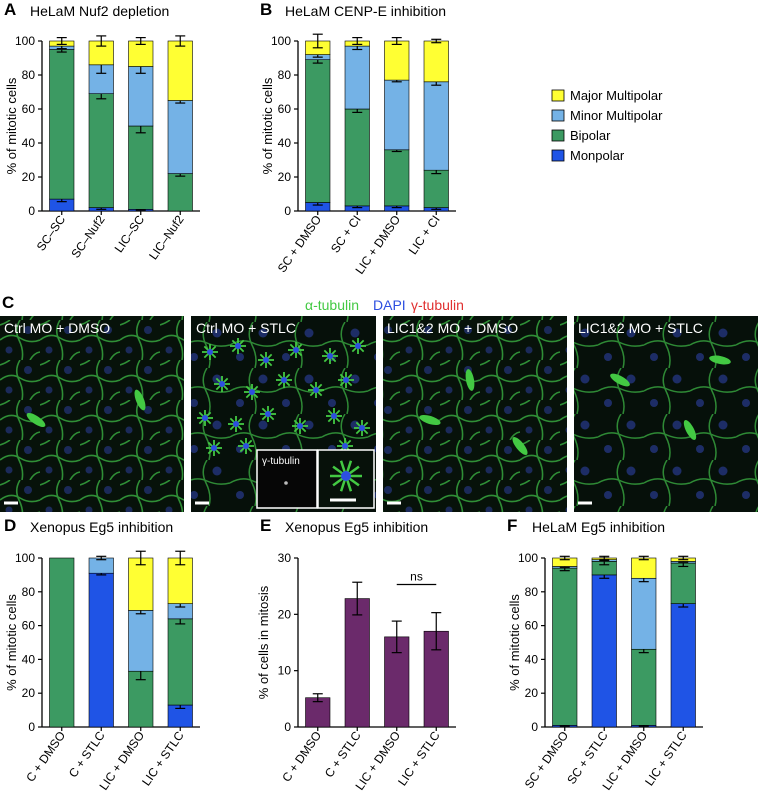  Describe the element at coordinates (180, 580) in the screenshot. I see `bar-segment-major-multipolar-d` at that location.